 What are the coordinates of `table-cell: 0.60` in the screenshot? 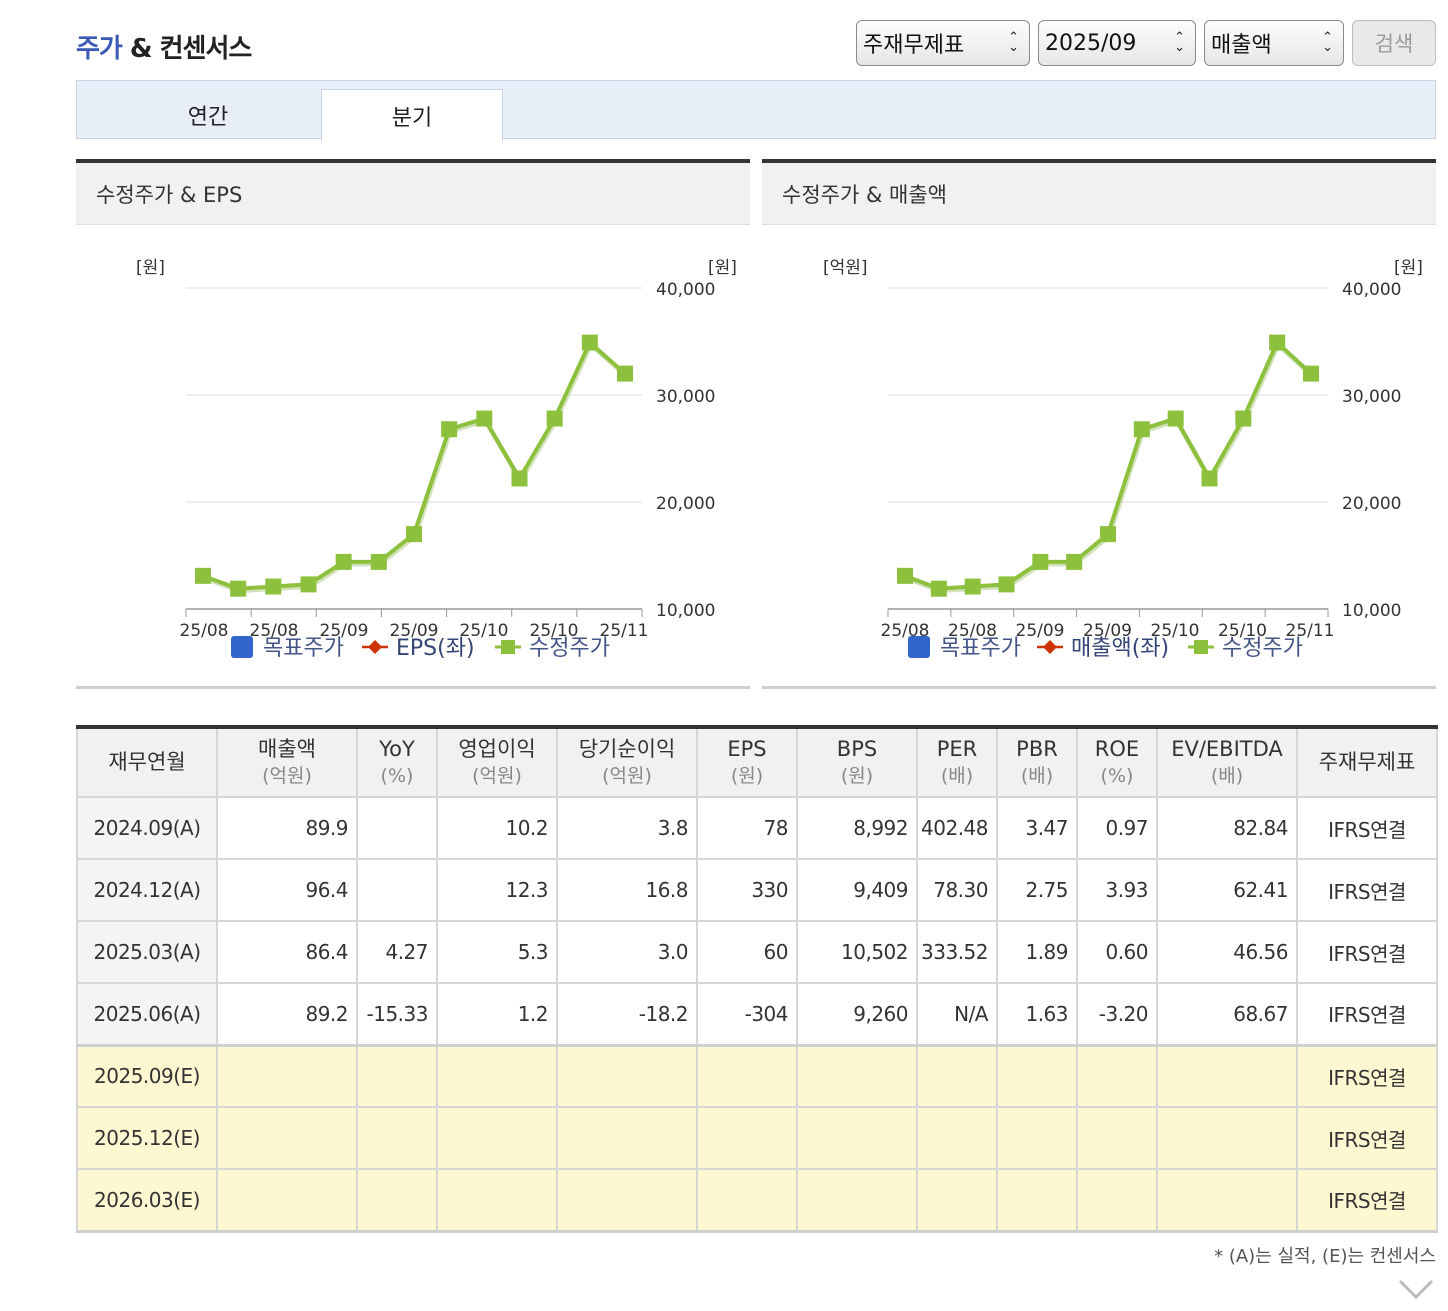 It's located at (1117, 952).